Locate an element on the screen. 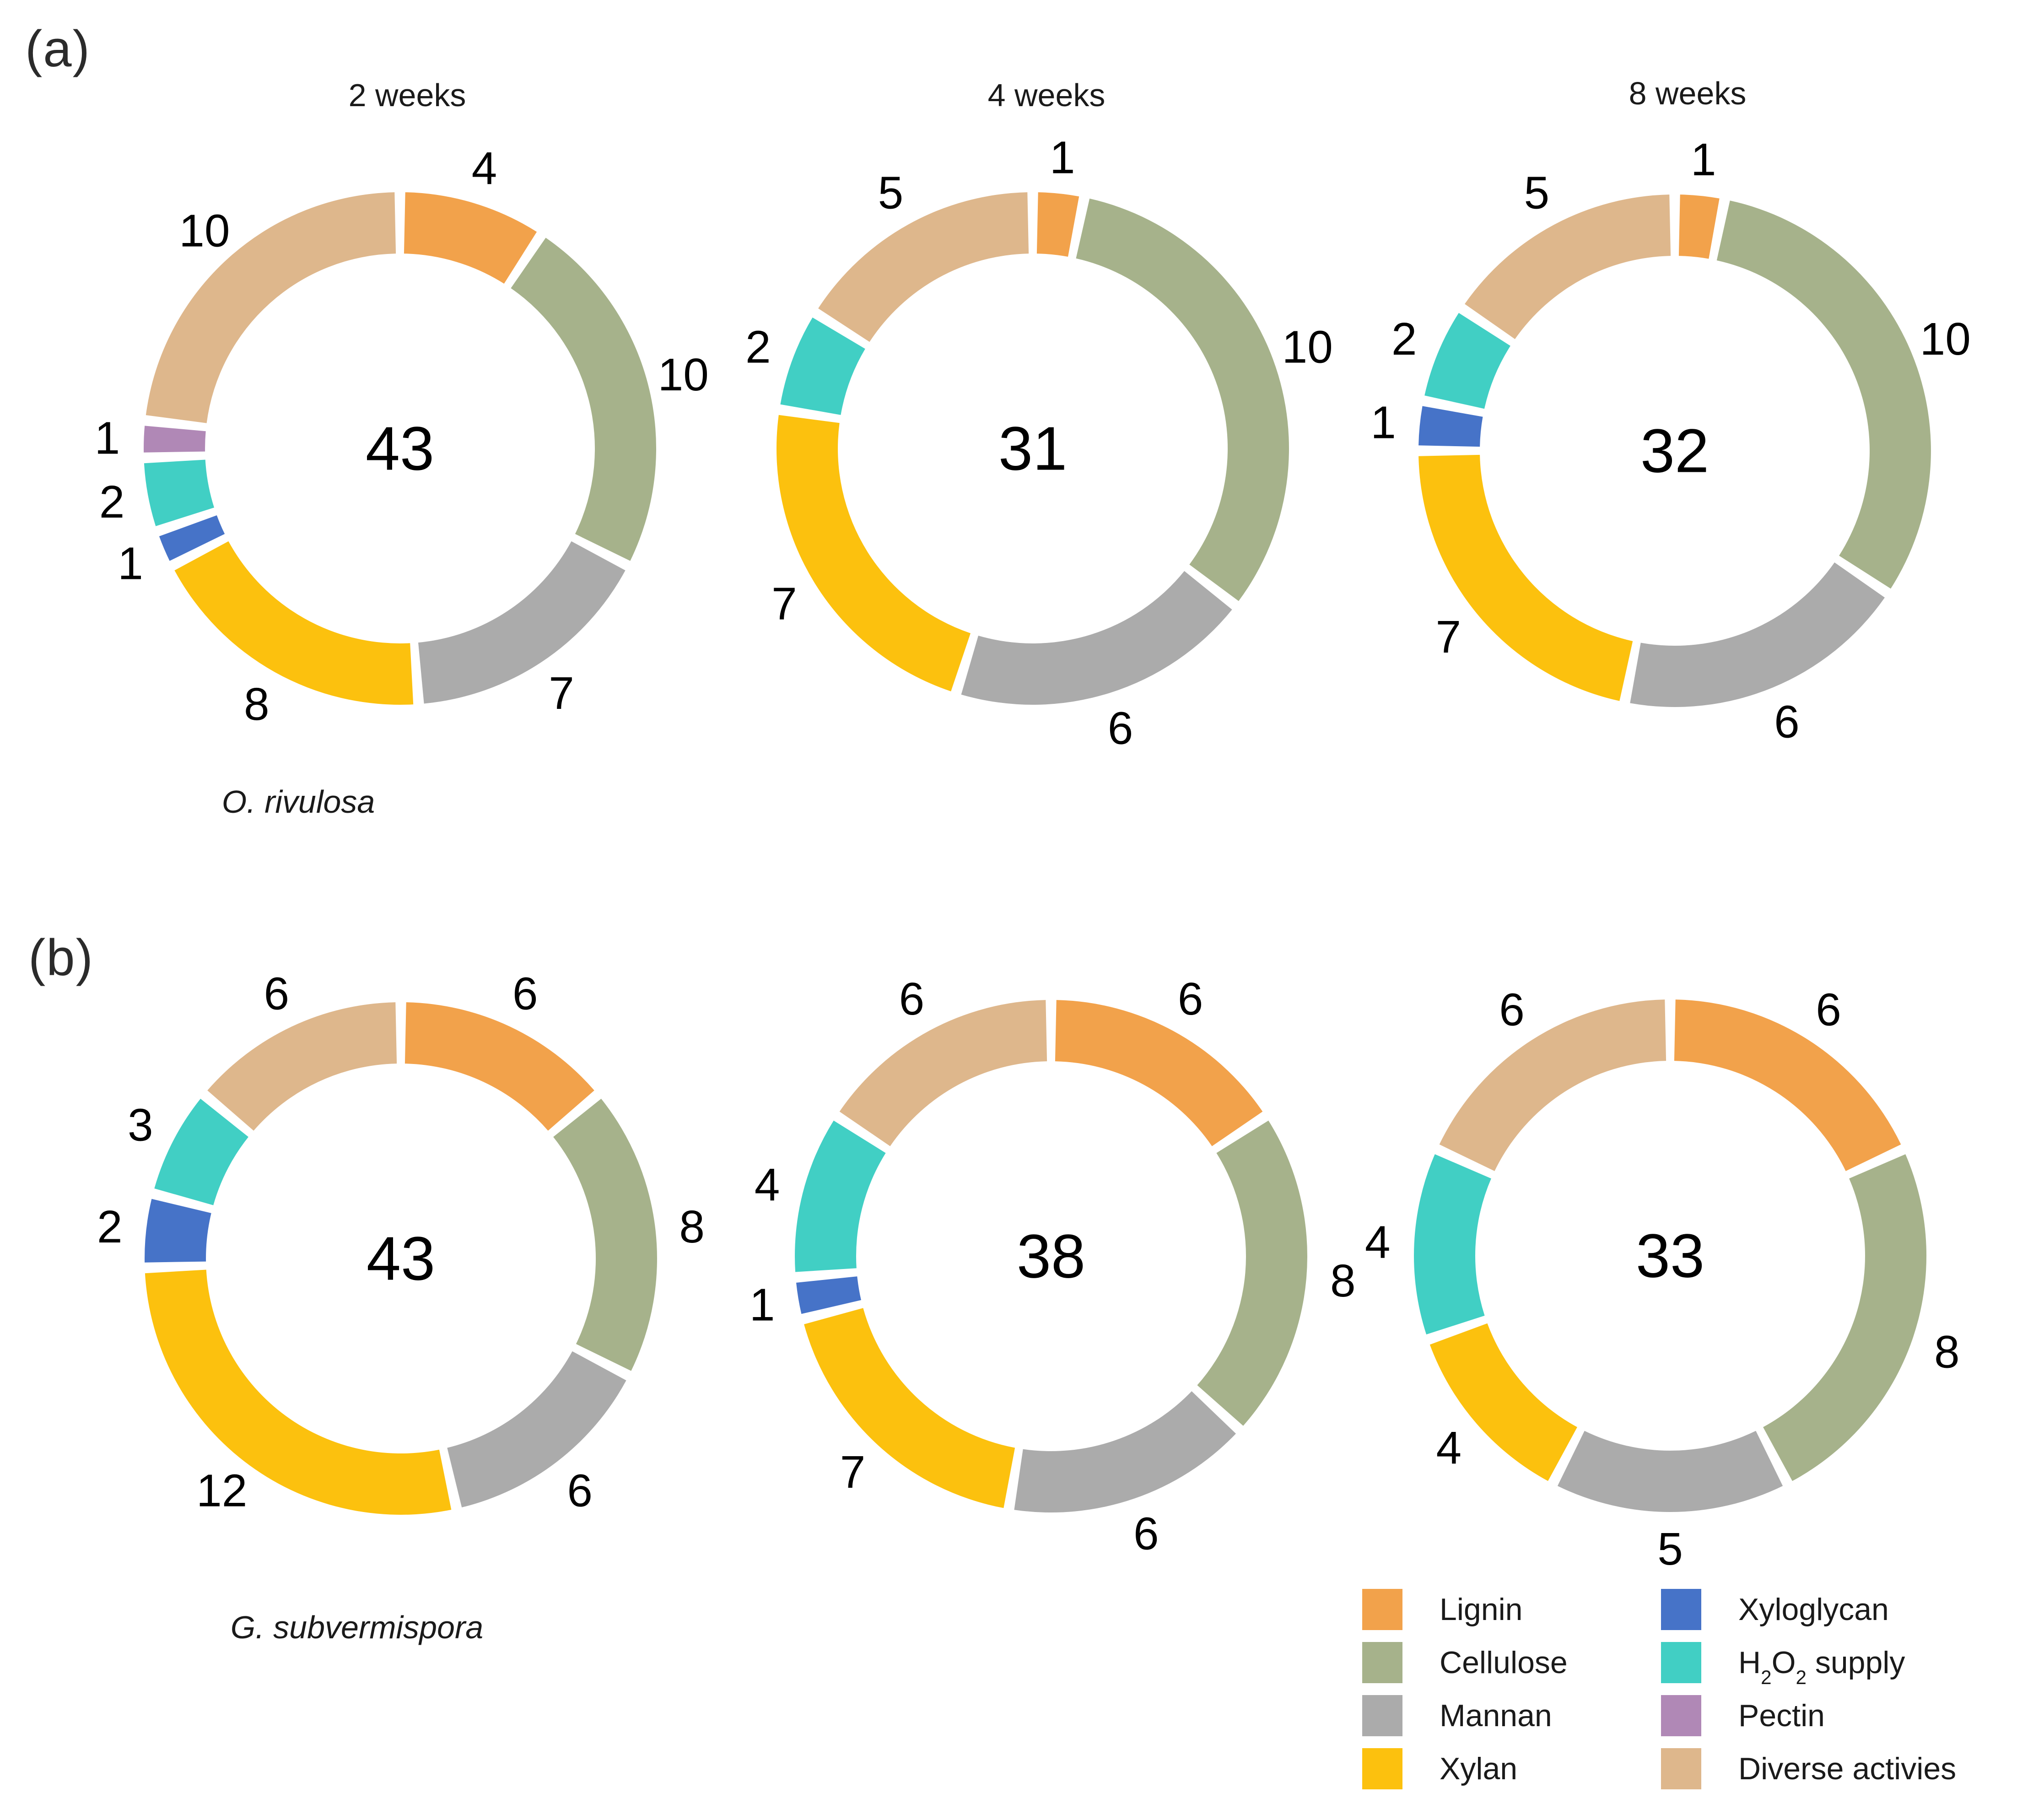 This screenshot has height=1820, width=2017. legend-swatch-mannan is located at coordinates (1382, 1715).